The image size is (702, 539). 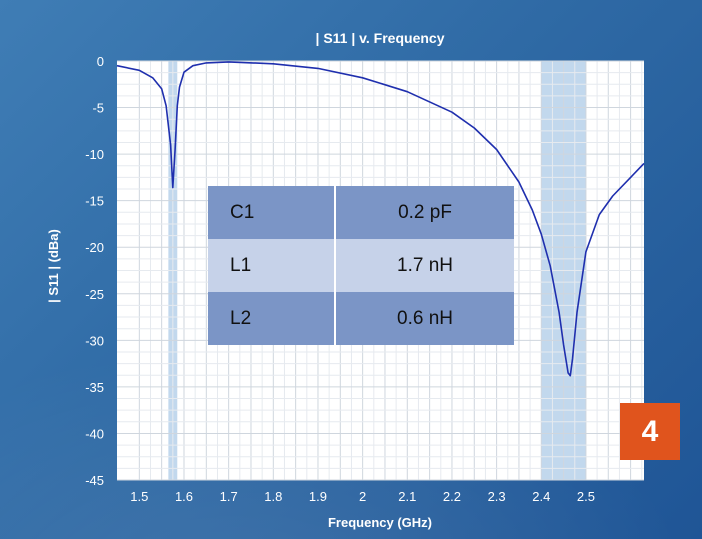 I want to click on x-tick-label: 2.1, so click(x=407, y=496).